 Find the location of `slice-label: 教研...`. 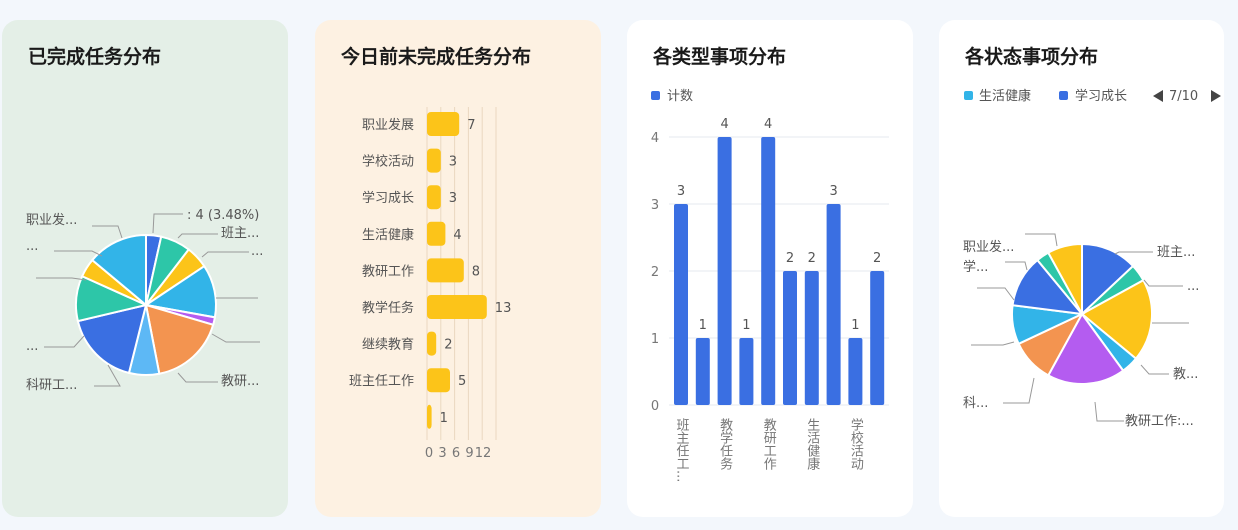

slice-label: 教研... is located at coordinates (240, 381).